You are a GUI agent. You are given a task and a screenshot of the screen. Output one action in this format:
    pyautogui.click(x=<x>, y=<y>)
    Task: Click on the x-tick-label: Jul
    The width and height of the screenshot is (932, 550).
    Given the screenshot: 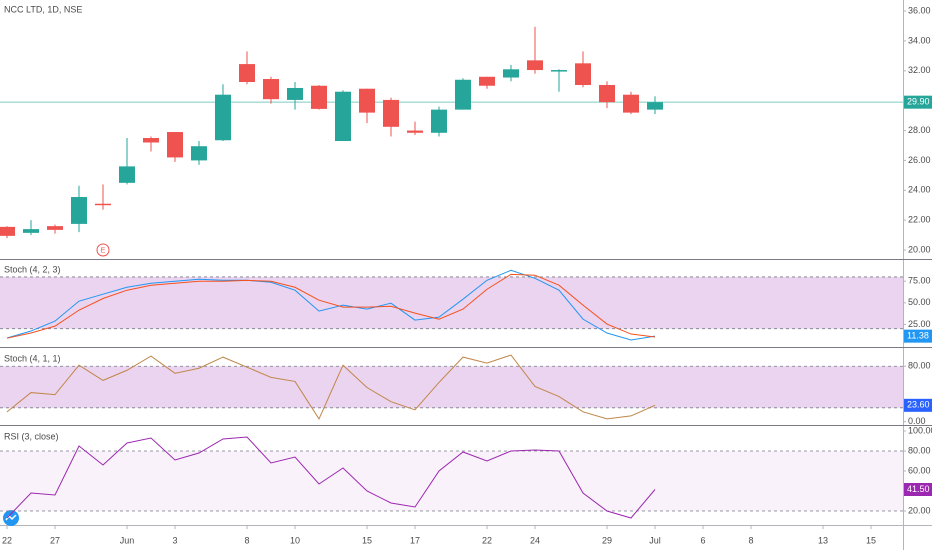 What is the action you would take?
    pyautogui.click(x=655, y=540)
    